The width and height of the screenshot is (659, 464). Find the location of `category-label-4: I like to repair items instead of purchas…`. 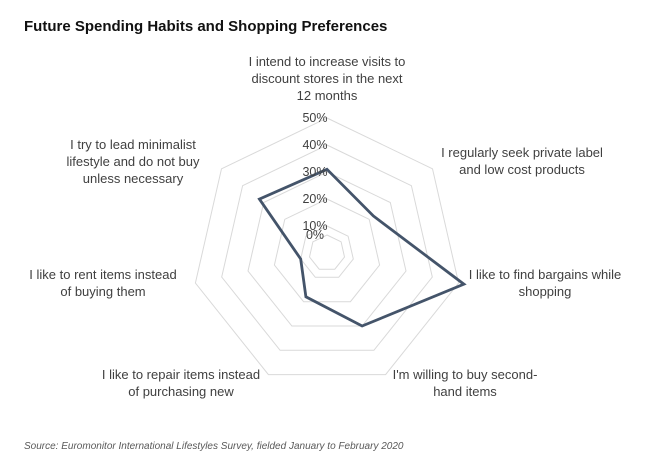

category-label-4: I like to repair items instead of purchas… is located at coordinates (181, 383).